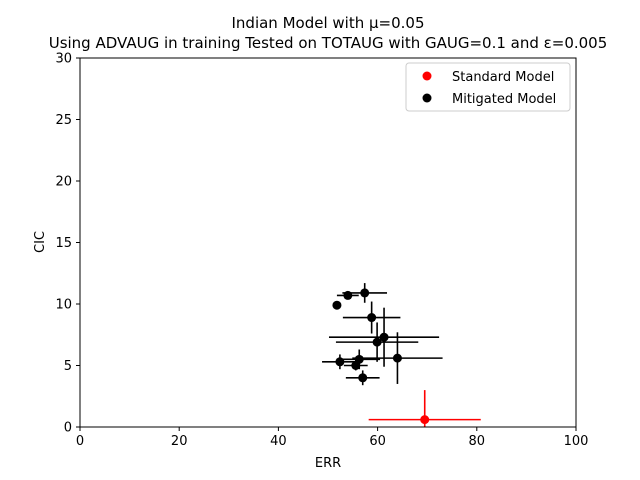 The height and width of the screenshot is (480, 640). Describe the element at coordinates (427, 76) in the screenshot. I see `legend-marker-standard` at that location.